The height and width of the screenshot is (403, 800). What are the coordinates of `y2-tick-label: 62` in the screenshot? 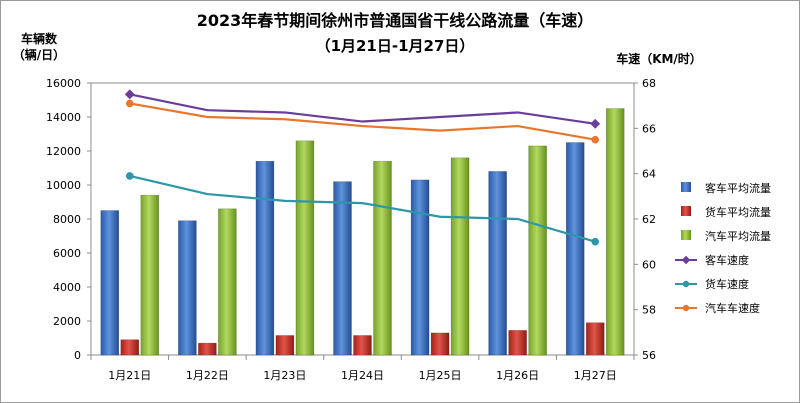 It's located at (649, 219).